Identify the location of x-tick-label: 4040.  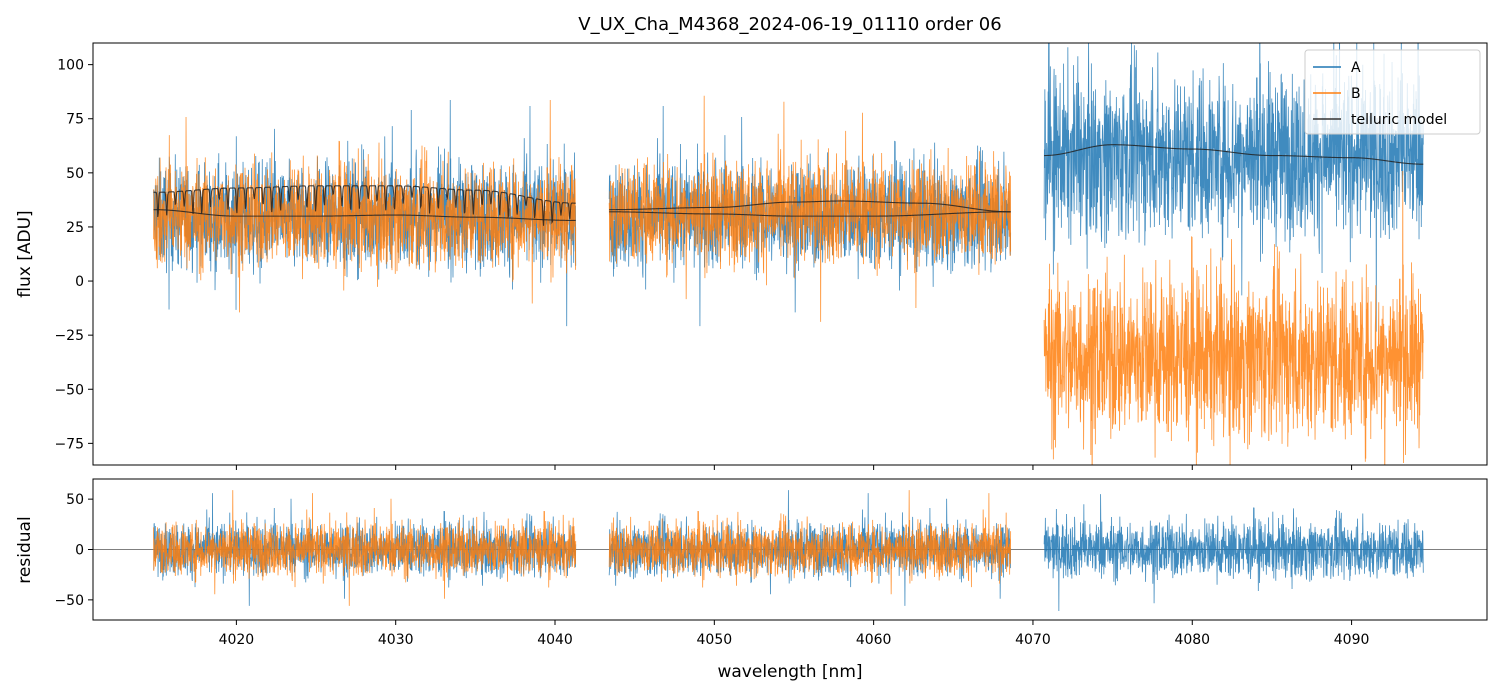
(555, 640).